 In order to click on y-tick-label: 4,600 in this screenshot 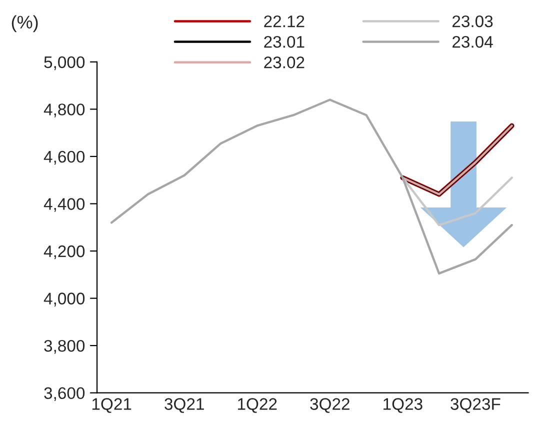, I will do `click(64, 157)`.